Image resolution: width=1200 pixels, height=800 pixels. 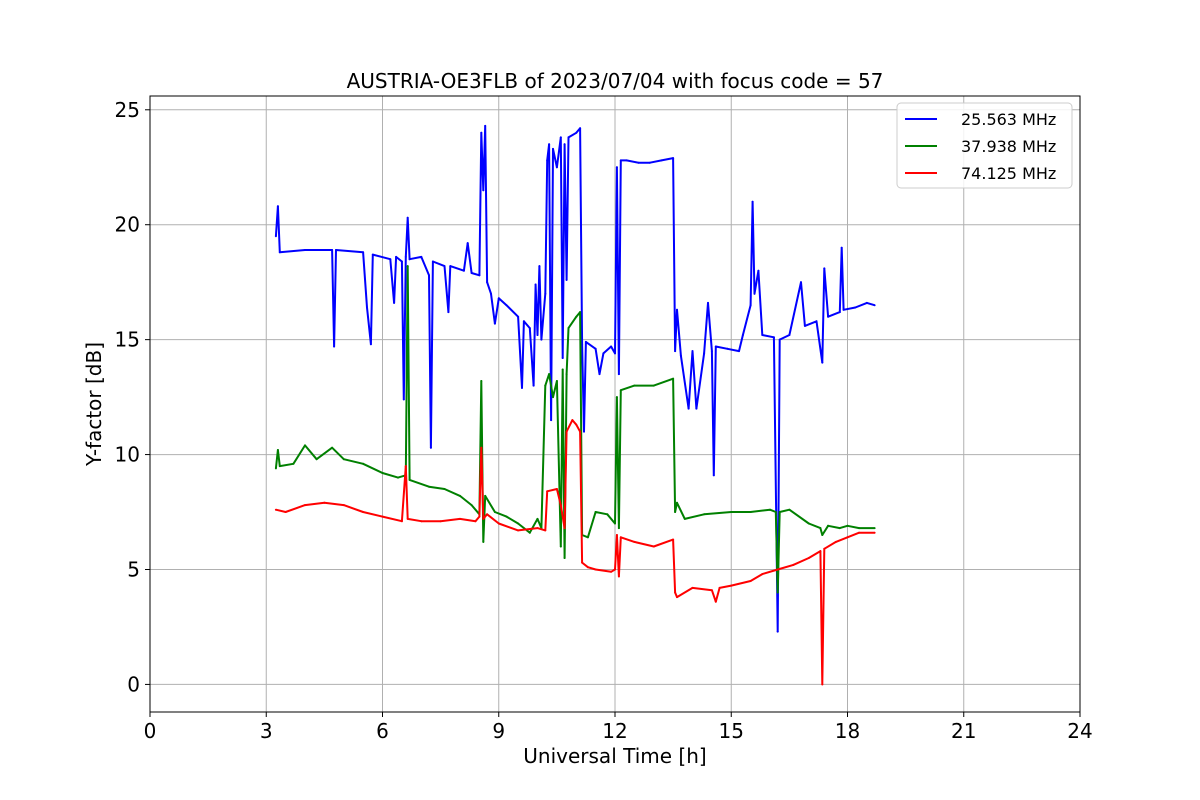 I want to click on legend-item: 74.125 MHz, so click(x=980, y=173).